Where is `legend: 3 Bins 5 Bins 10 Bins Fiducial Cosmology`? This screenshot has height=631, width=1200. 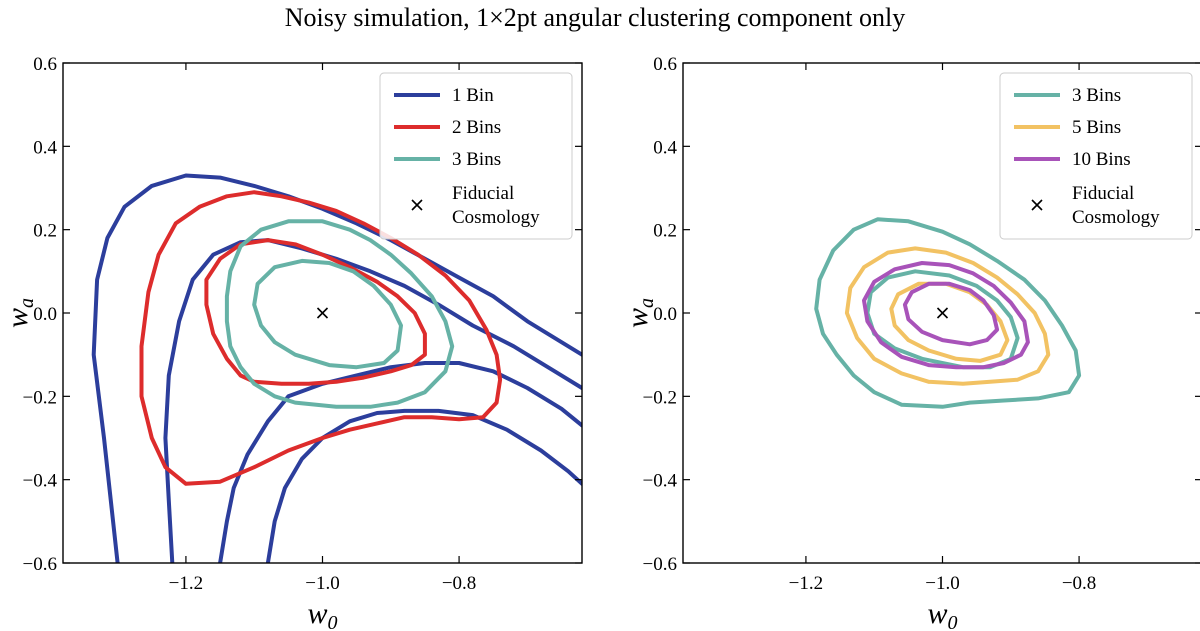 legend: 3 Bins 5 Bins 10 Bins Fiducial Cosmology is located at coordinates (1096, 156).